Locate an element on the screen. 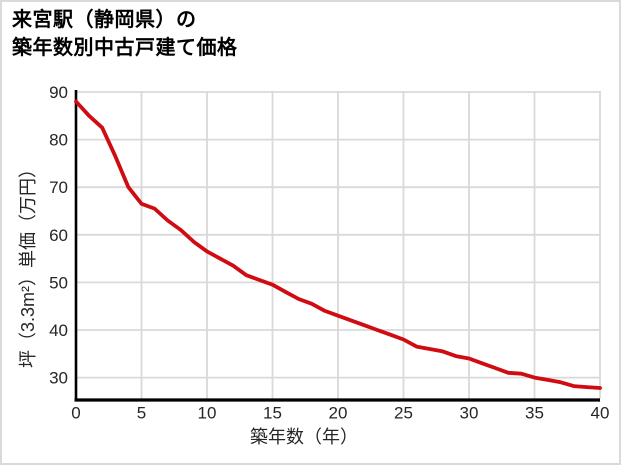 The height and width of the screenshot is (465, 621). svg-text: 50 is located at coordinates (58, 282).